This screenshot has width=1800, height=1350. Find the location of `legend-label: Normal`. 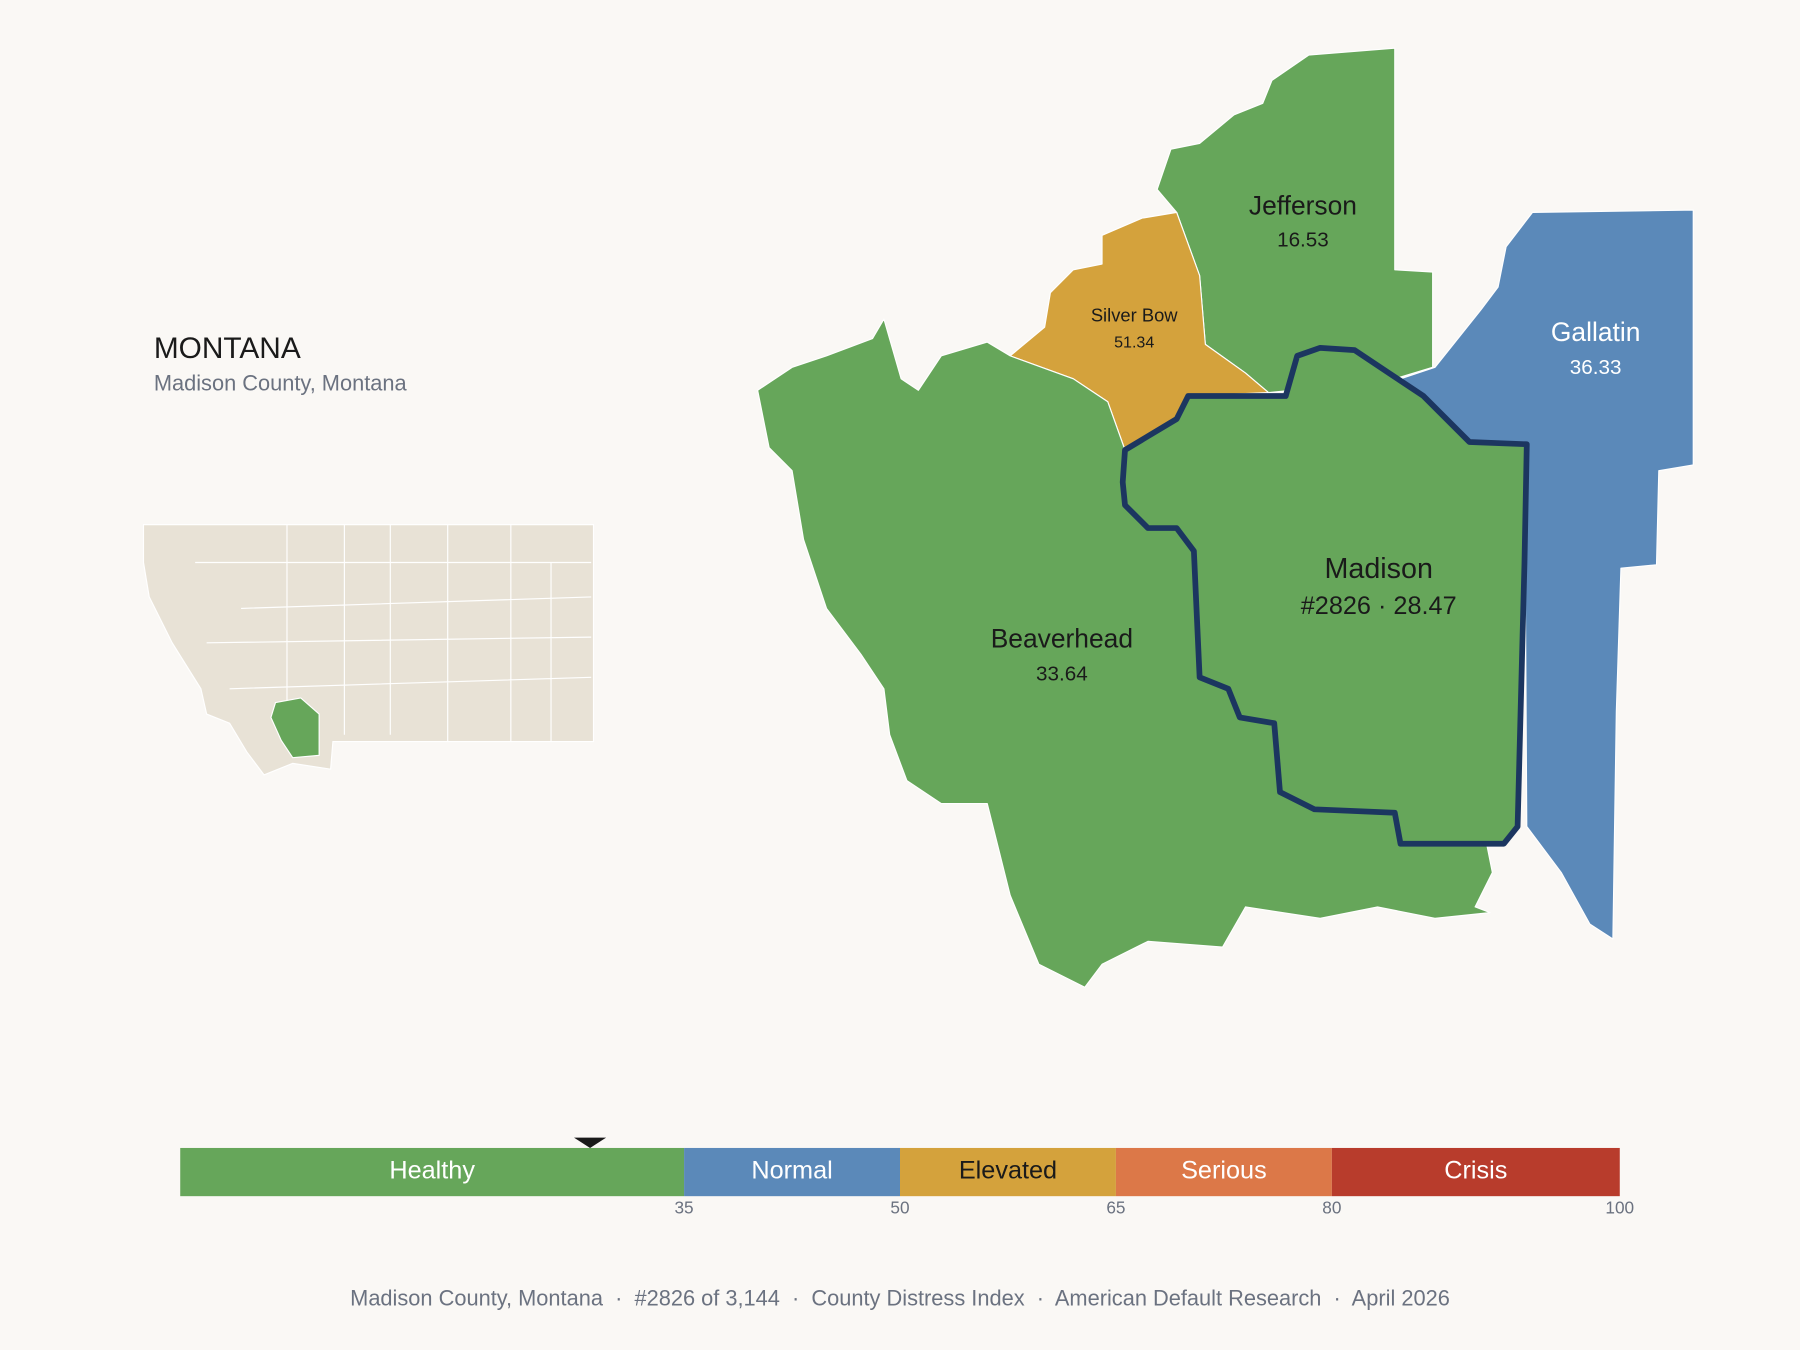

legend-label: Normal is located at coordinates (791, 1171).